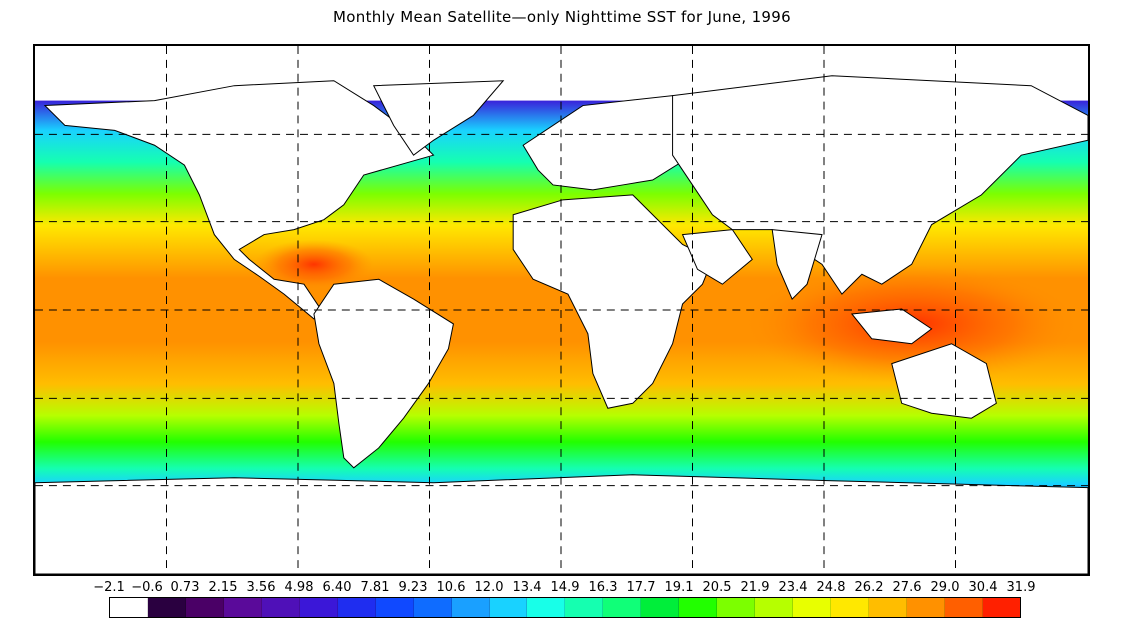 This screenshot has height=622, width=1124. Describe the element at coordinates (717, 257) in the screenshot. I see `arabia` at that location.